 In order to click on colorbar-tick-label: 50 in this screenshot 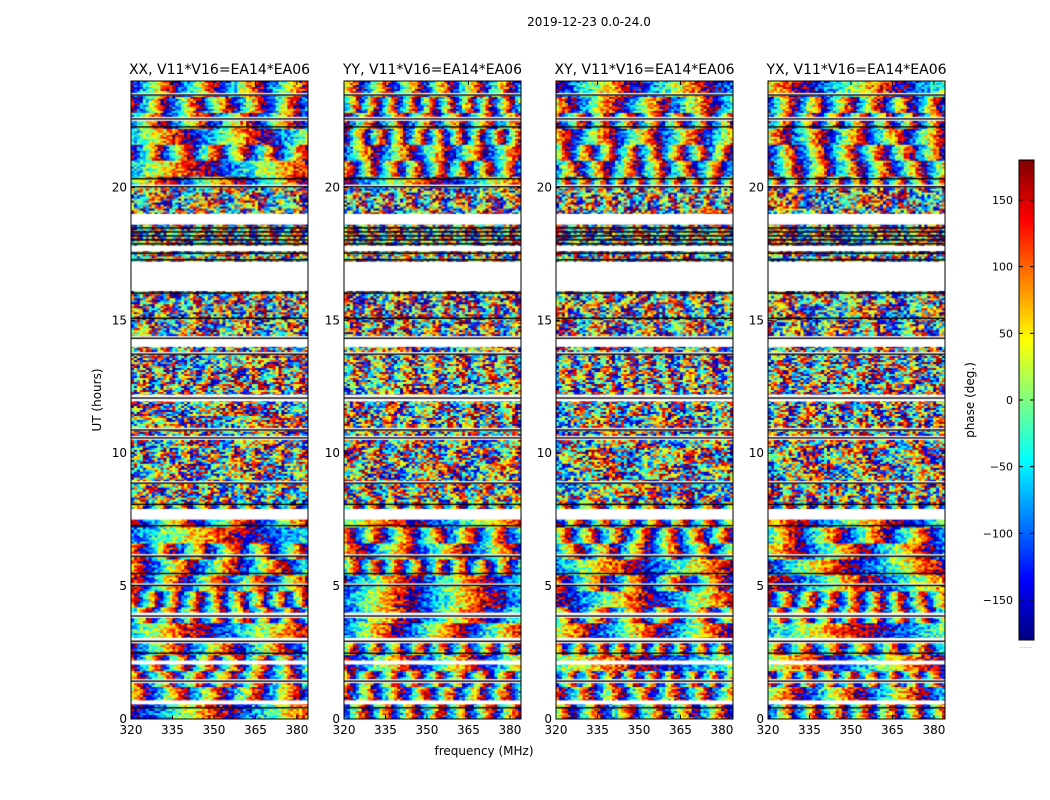, I will do `click(1006, 333)`.